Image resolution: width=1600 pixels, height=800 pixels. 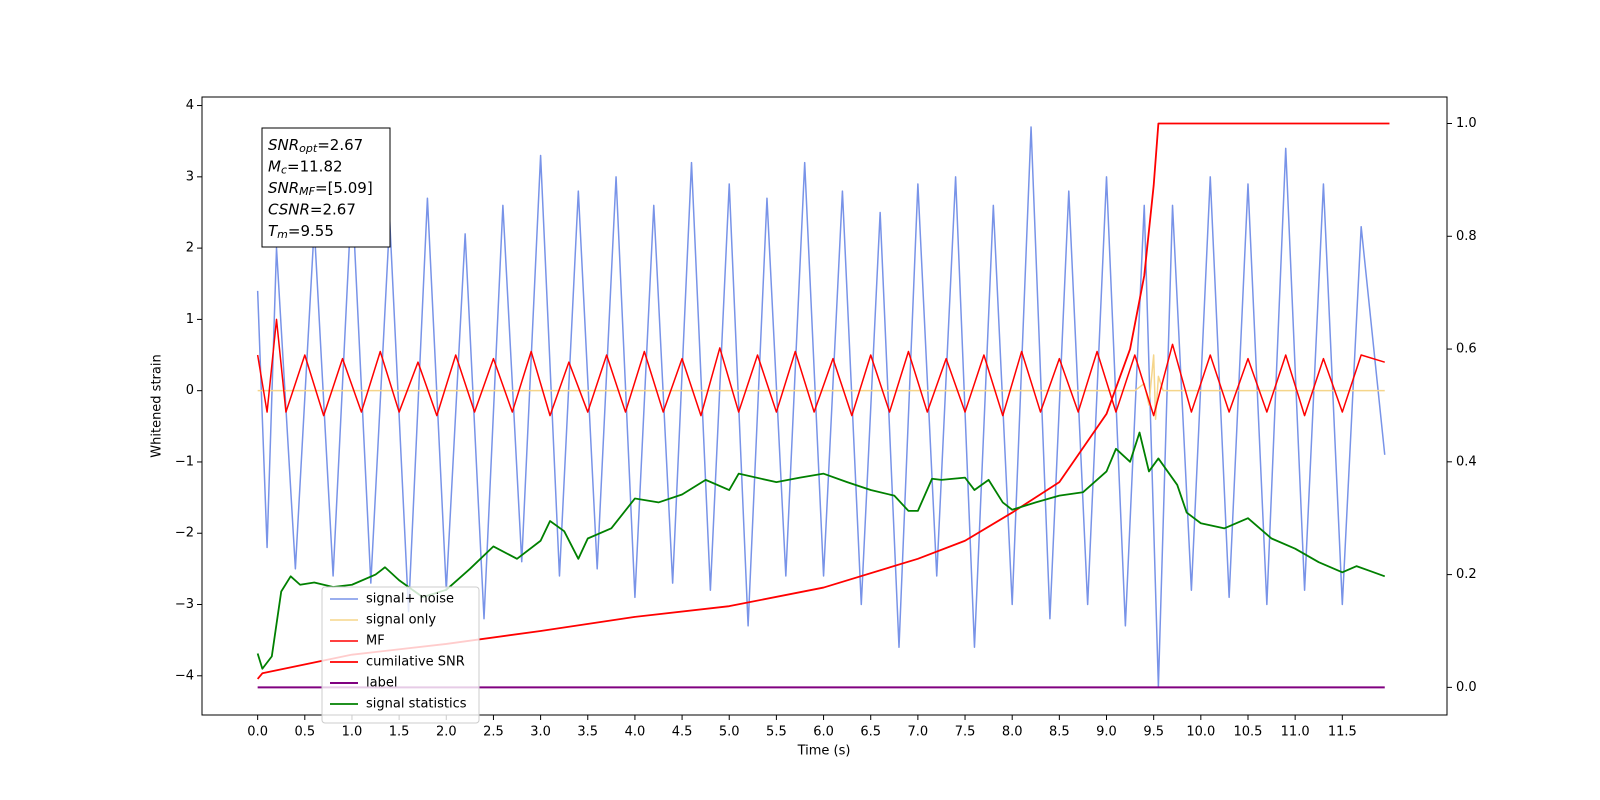 I want to click on y2-tick-label: 0.8, so click(x=1466, y=236).